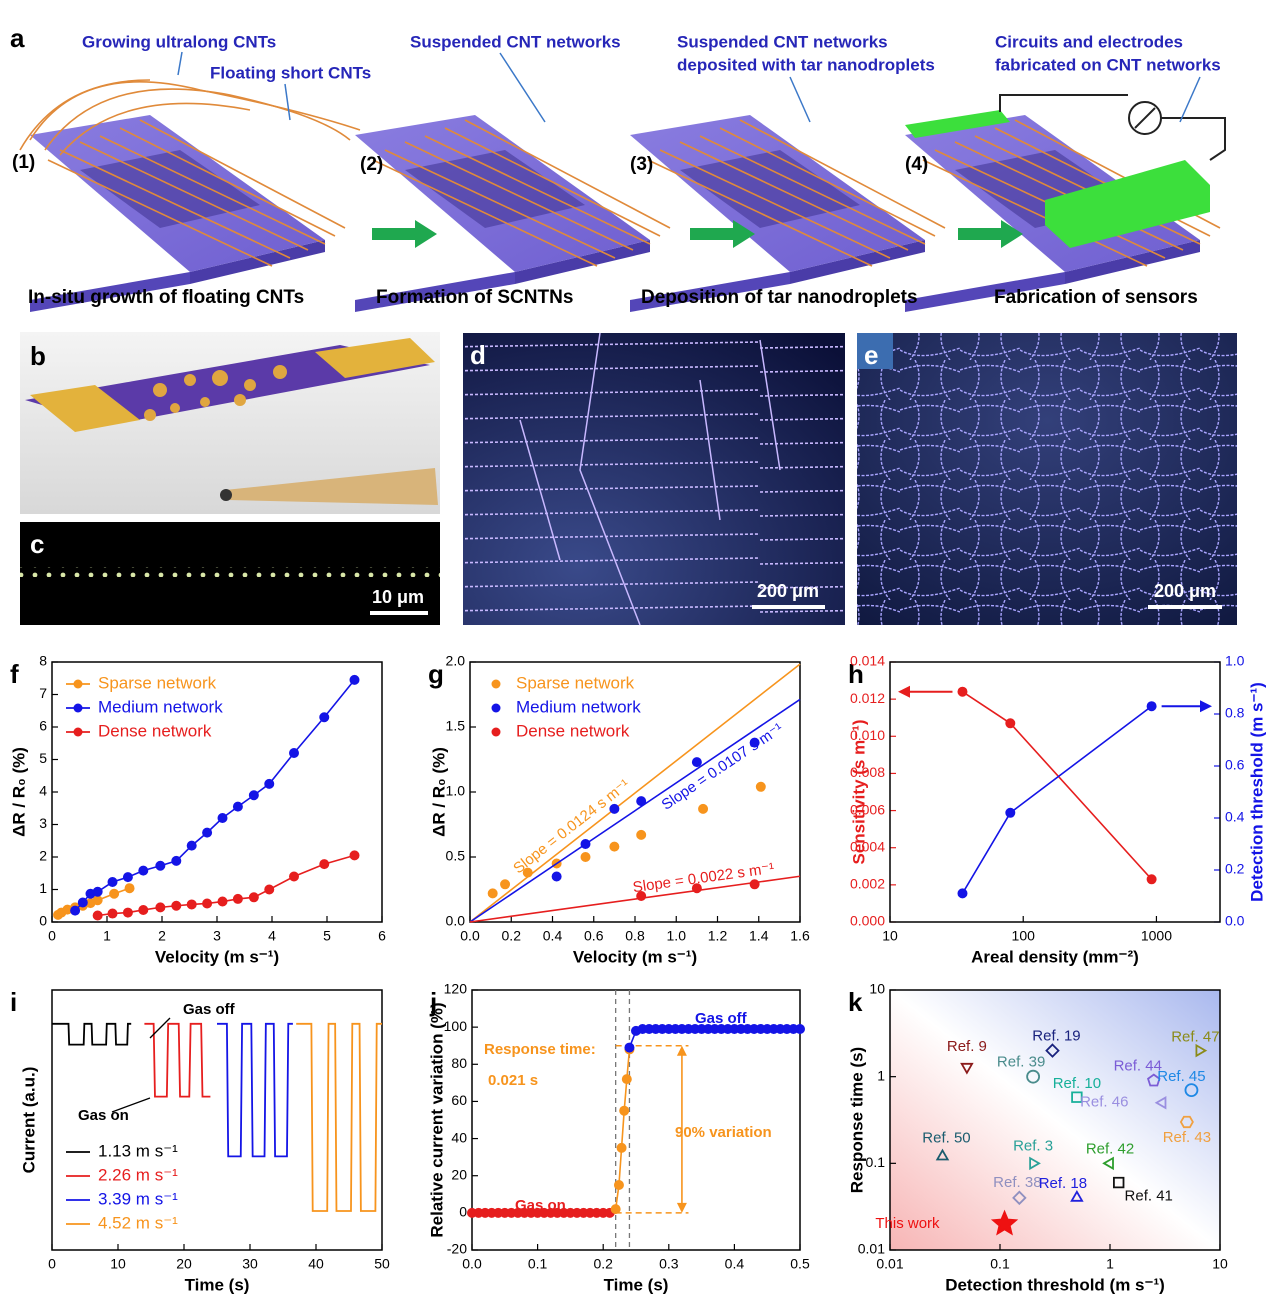  Describe the element at coordinates (43, 888) in the screenshot. I see `y-tick-label: 1` at that location.